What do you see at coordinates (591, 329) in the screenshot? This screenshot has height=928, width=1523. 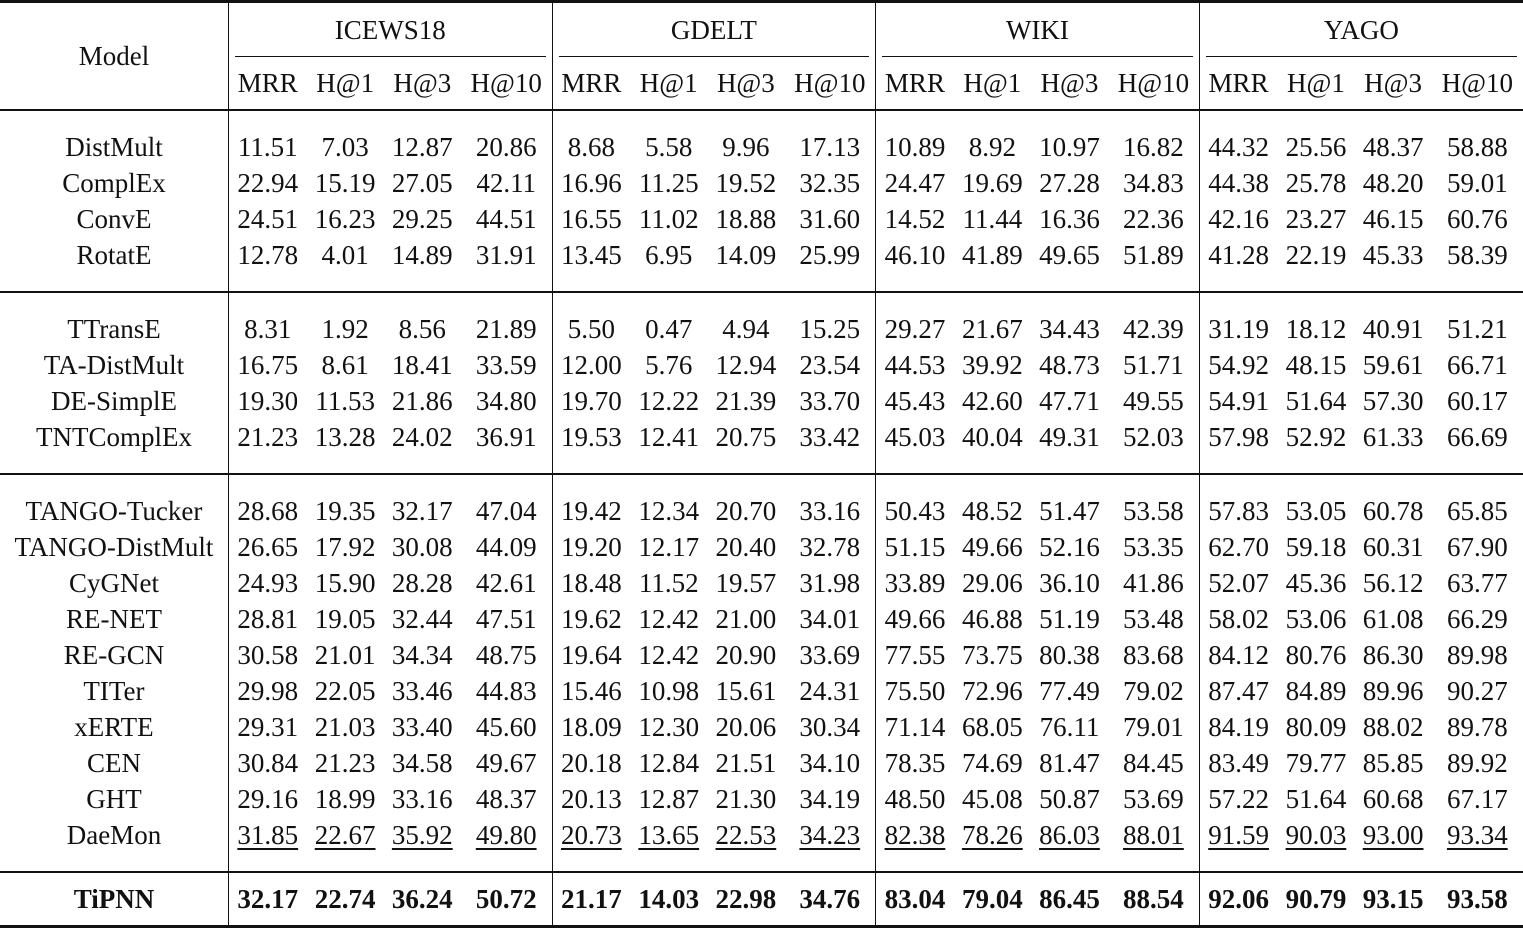 I see `metric-value-cell: 5.50` at bounding box center [591, 329].